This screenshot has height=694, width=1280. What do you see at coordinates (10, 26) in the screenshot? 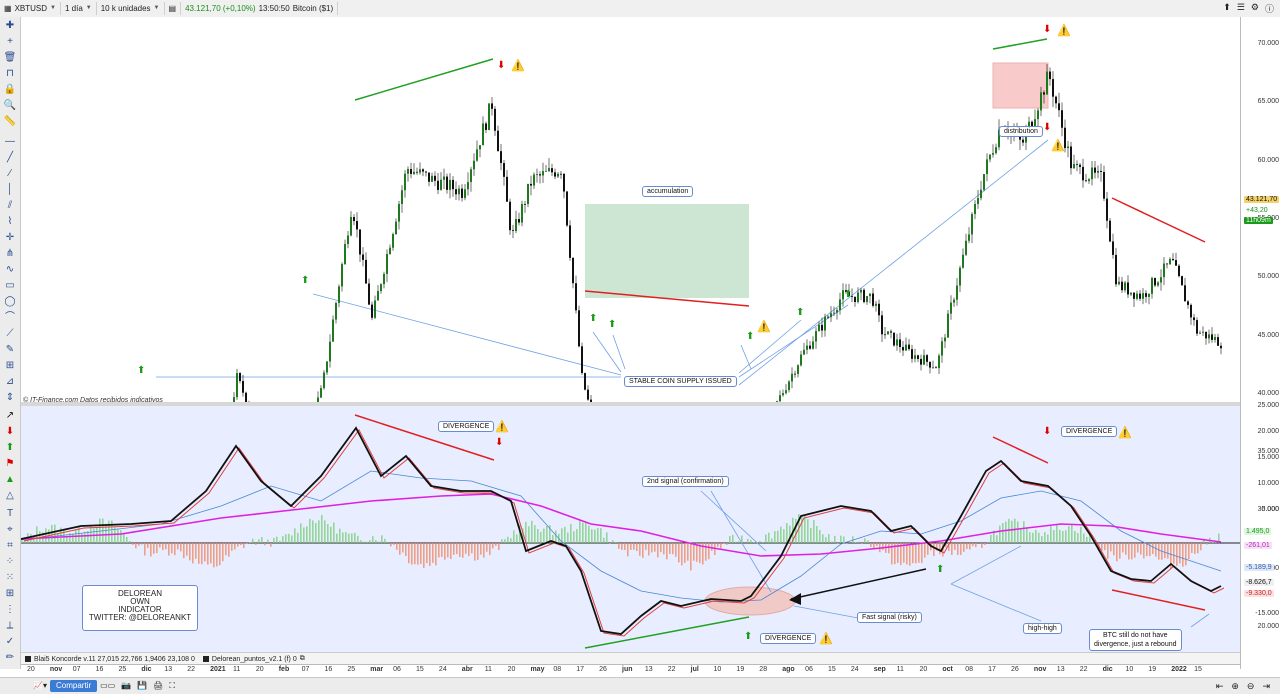
I see `pointer-icon: ✚` at bounding box center [10, 26].